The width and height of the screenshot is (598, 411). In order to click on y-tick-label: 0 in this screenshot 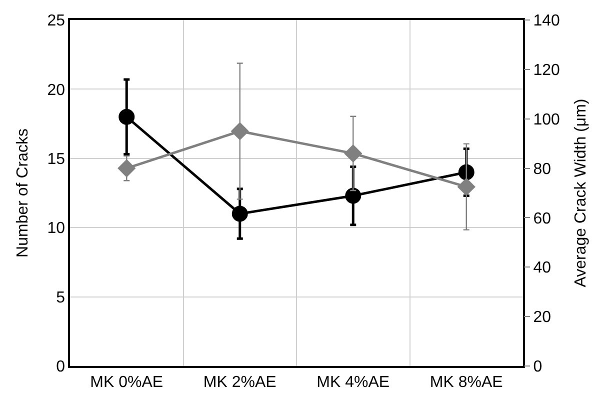, I will do `click(61, 367)`.